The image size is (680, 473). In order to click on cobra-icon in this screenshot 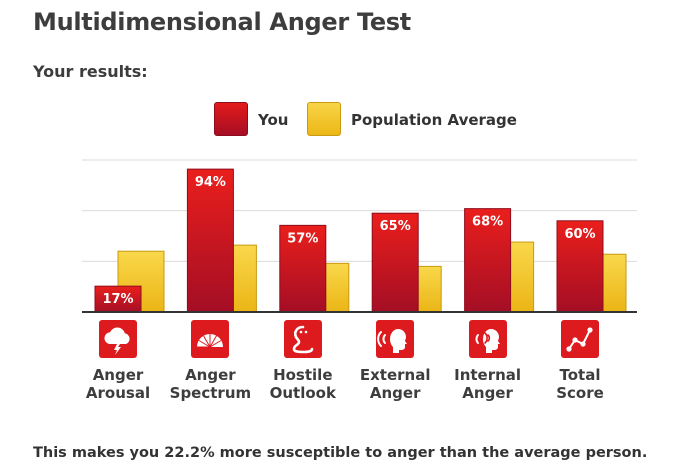, I will do `click(302, 339)`.